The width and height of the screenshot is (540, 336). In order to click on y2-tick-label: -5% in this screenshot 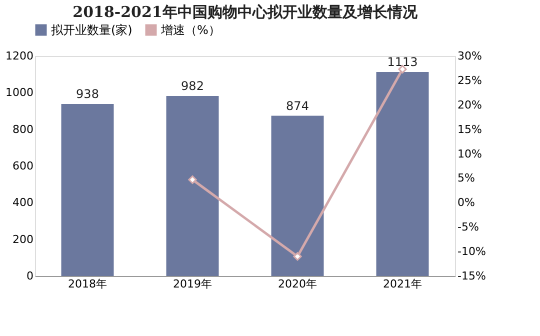, I will do `click(468, 227)`.